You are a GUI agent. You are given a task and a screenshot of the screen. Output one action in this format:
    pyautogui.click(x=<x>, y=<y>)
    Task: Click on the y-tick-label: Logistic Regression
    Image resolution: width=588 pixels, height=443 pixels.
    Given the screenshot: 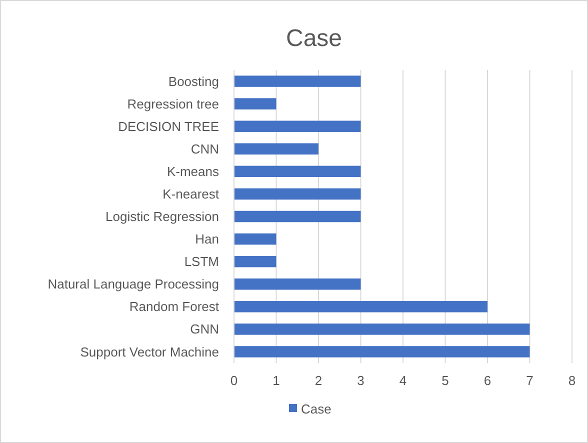 What is the action you would take?
    pyautogui.click(x=162, y=216)
    